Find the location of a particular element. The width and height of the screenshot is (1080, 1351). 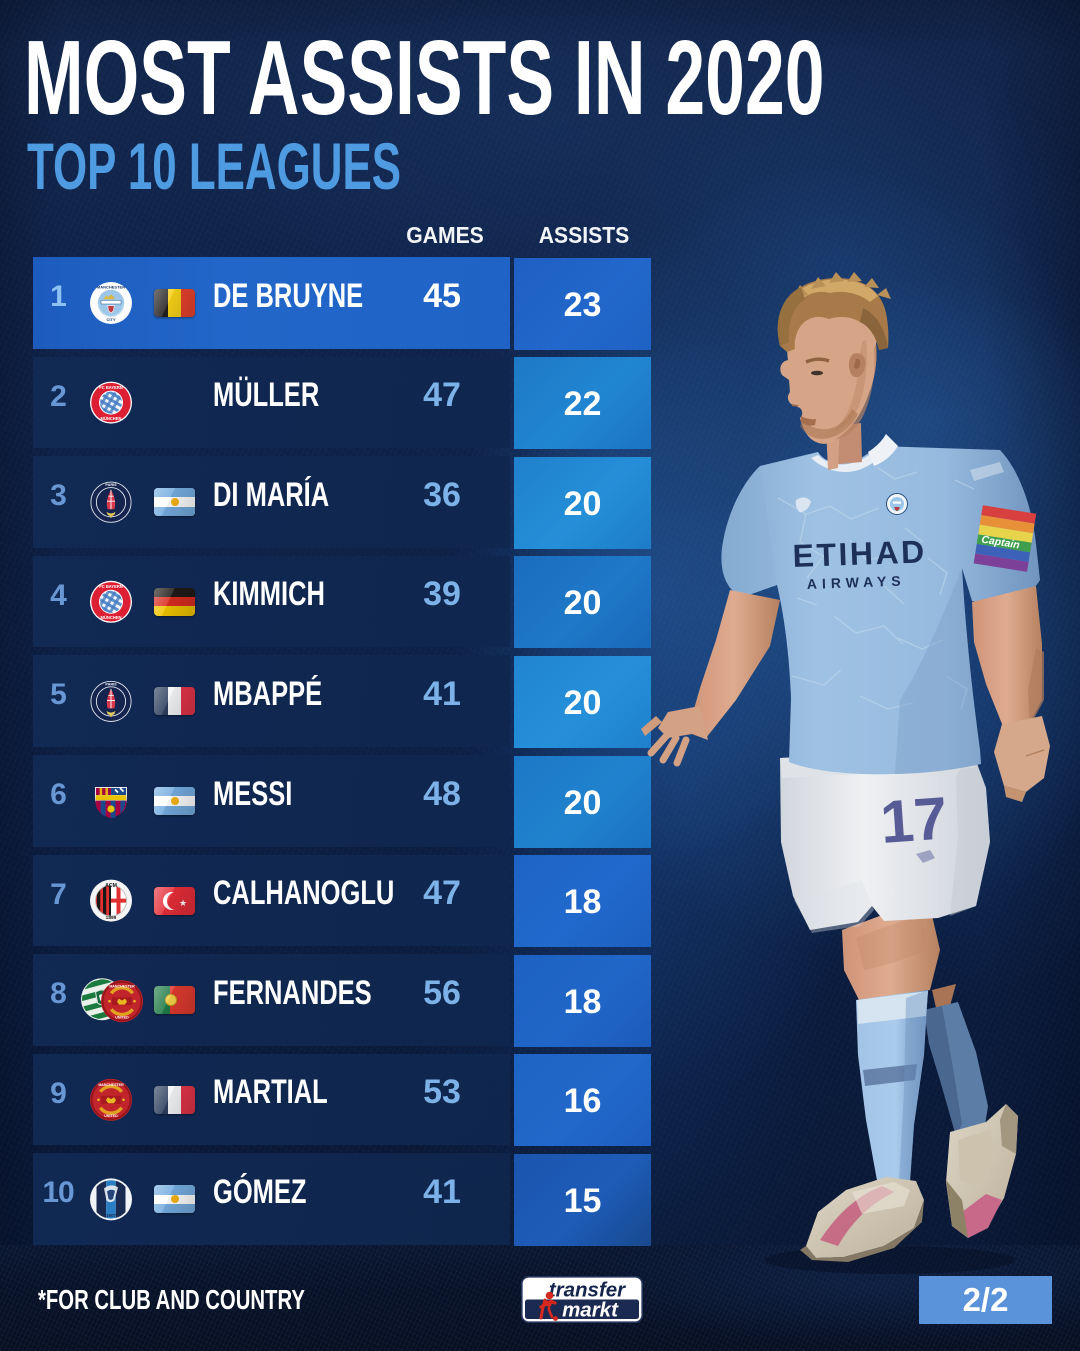

svg-text: transfer is located at coordinates (587, 1290).